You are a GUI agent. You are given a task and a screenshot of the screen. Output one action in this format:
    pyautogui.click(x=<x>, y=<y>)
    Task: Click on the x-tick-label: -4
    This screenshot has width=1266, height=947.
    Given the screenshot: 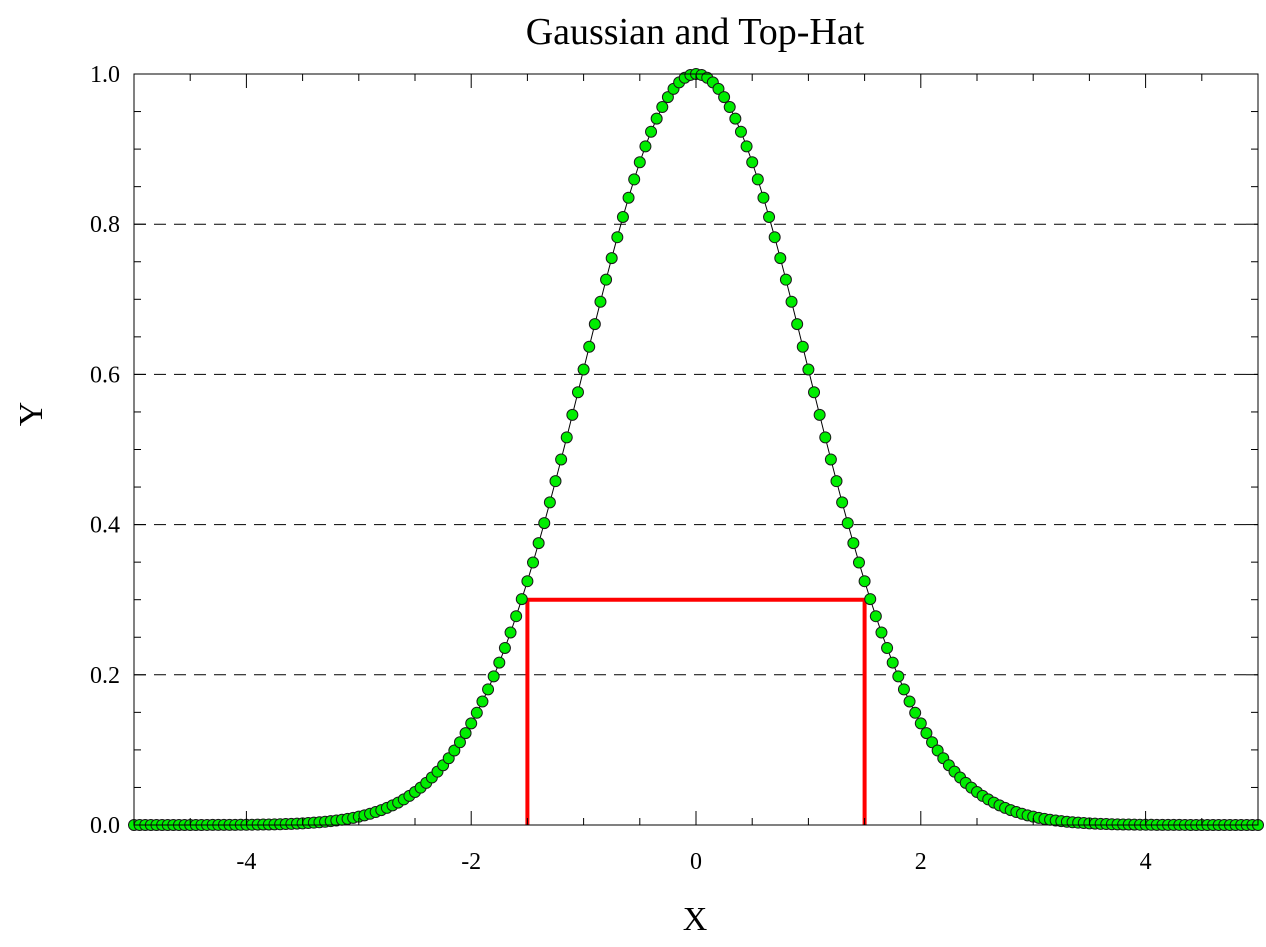 What is the action you would take?
    pyautogui.click(x=246, y=862)
    